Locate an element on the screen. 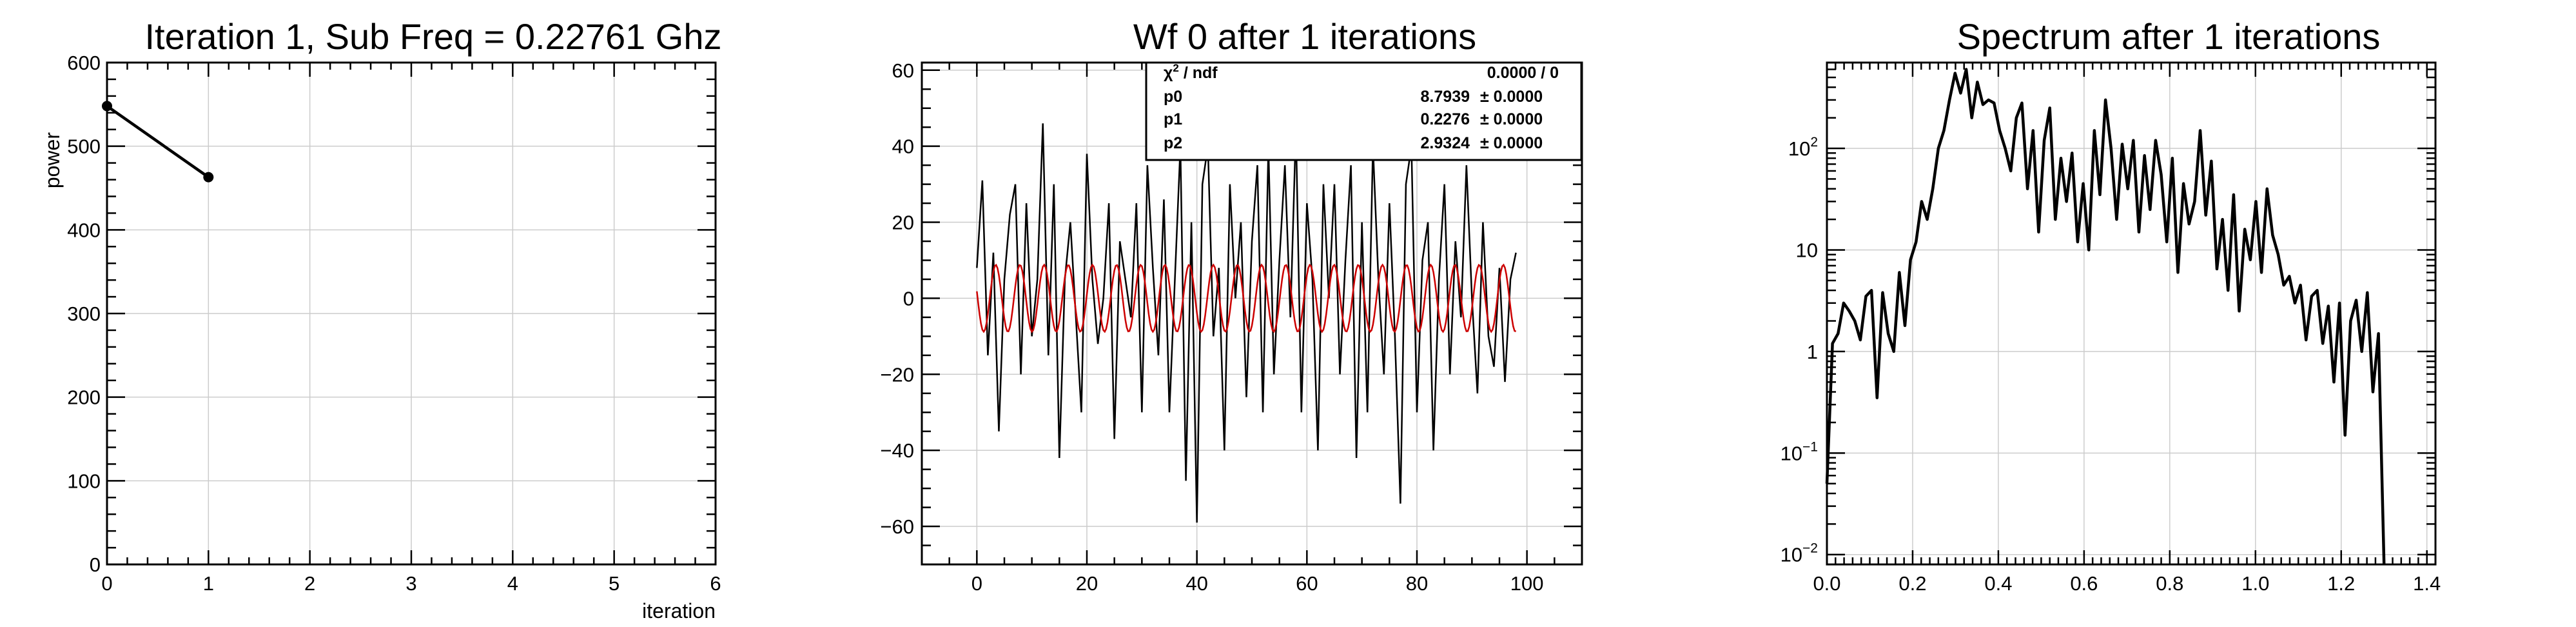 The image size is (2576, 627). stats-p0-label: p0 is located at coordinates (1173, 97).